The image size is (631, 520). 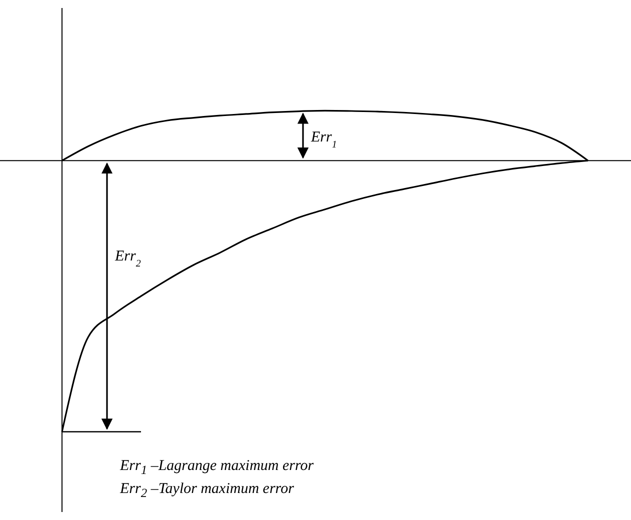 I want to click on annotation: Err$_{1}$, so click(x=323, y=140).